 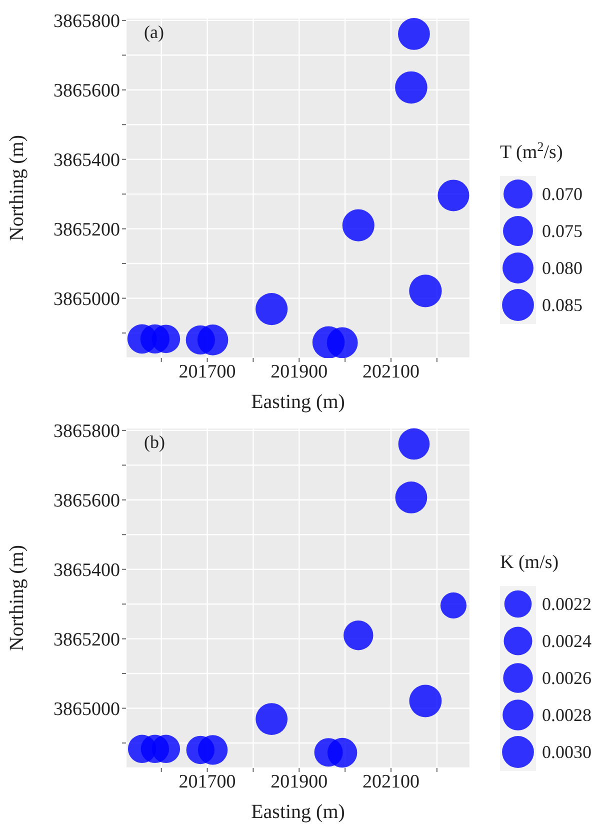 I want to click on legend-label: 0.0030, so click(x=567, y=752).